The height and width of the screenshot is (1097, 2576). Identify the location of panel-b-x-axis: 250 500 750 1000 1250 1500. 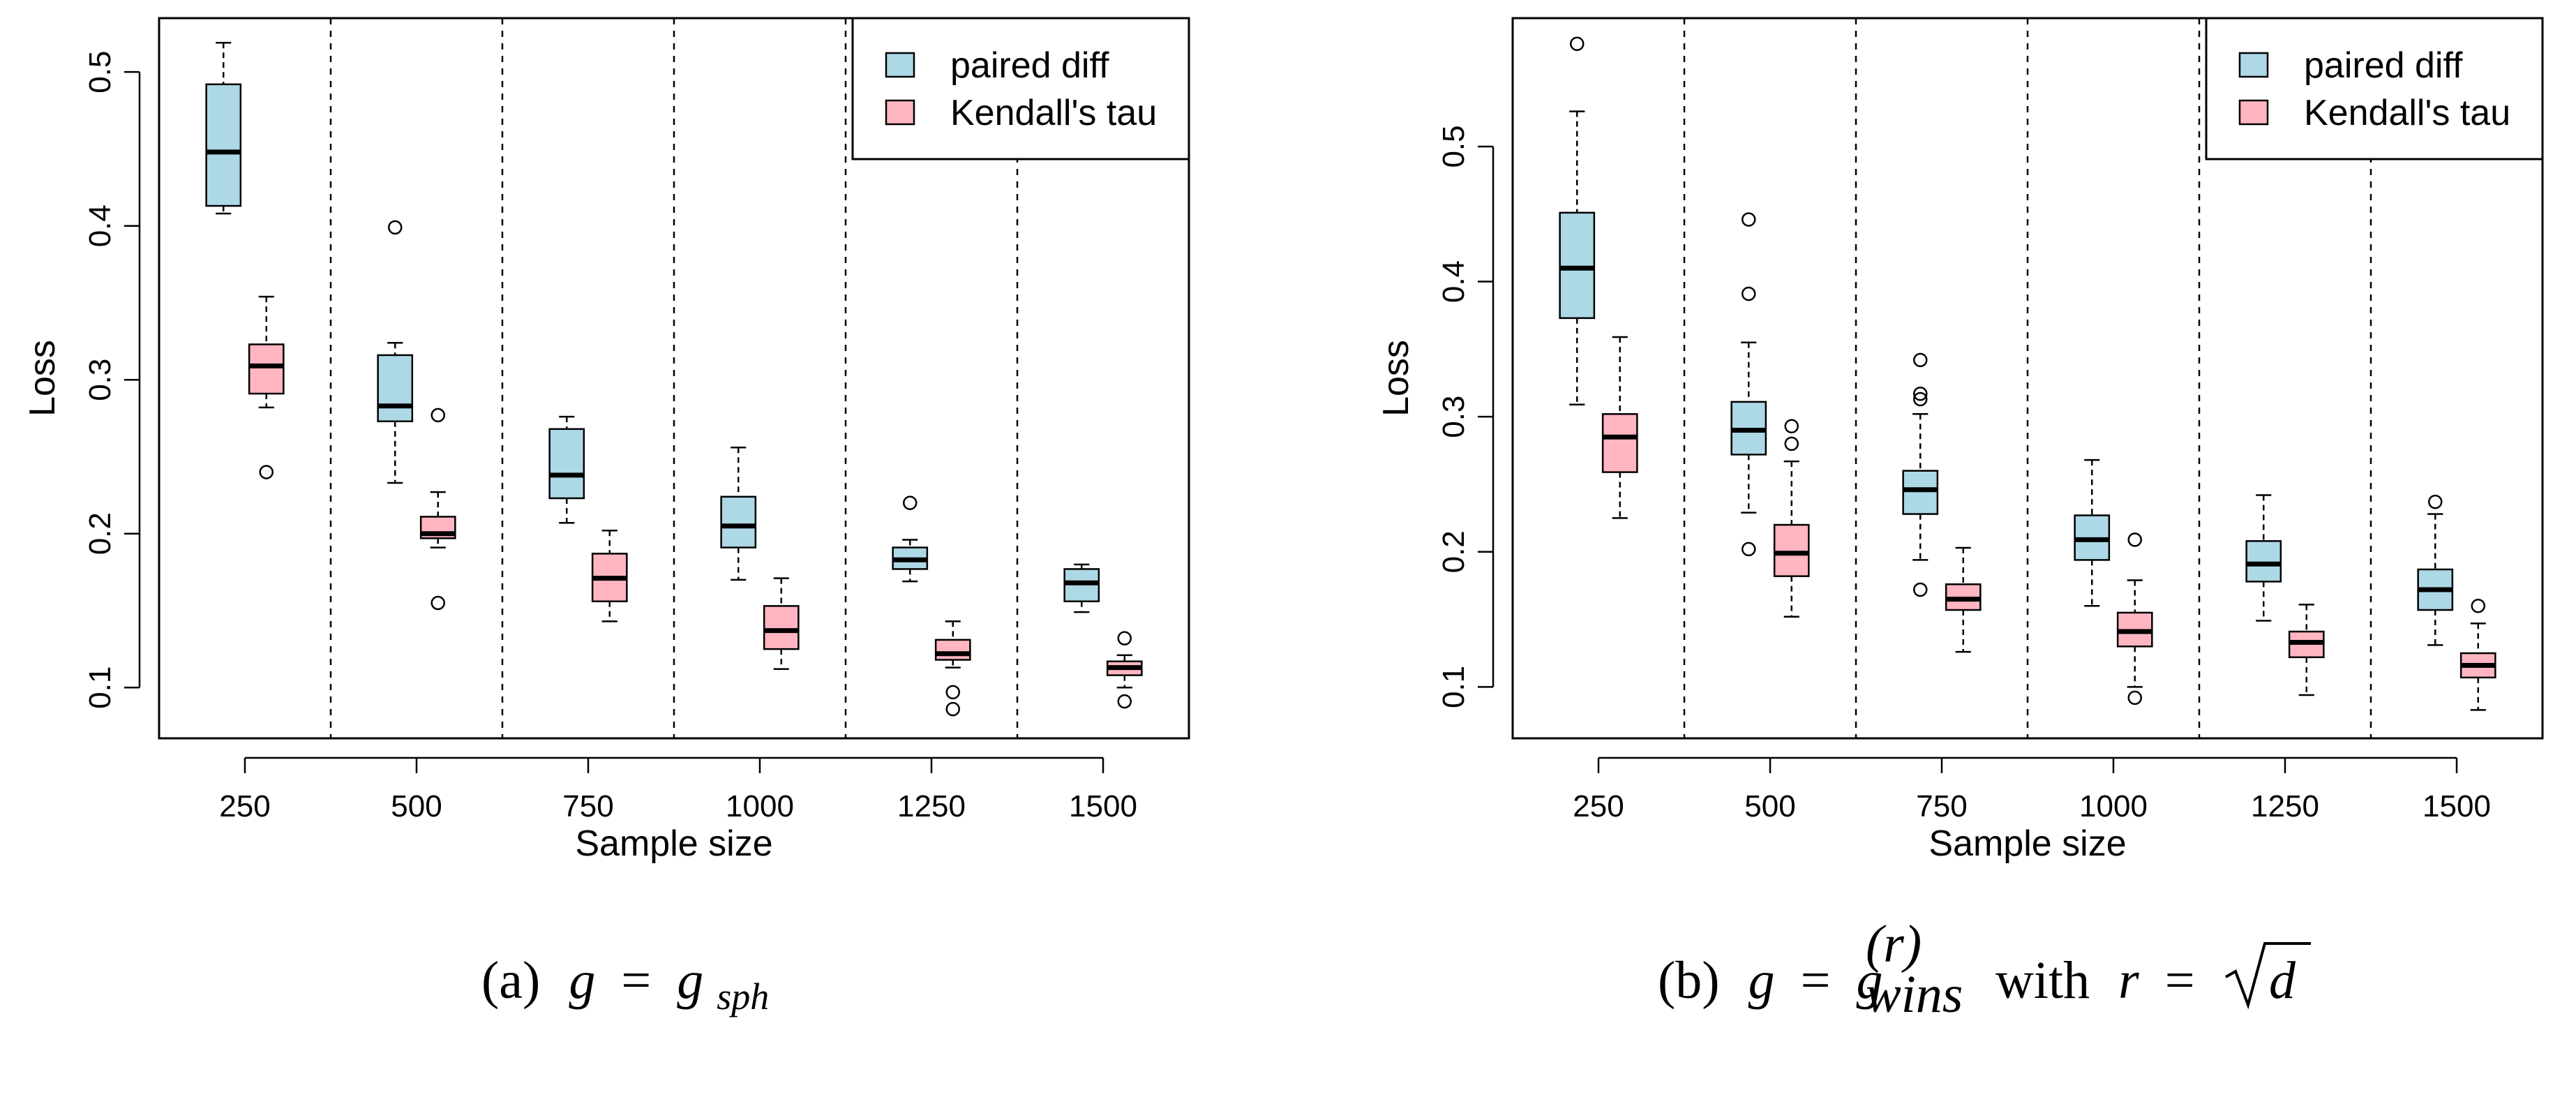
(2032, 789).